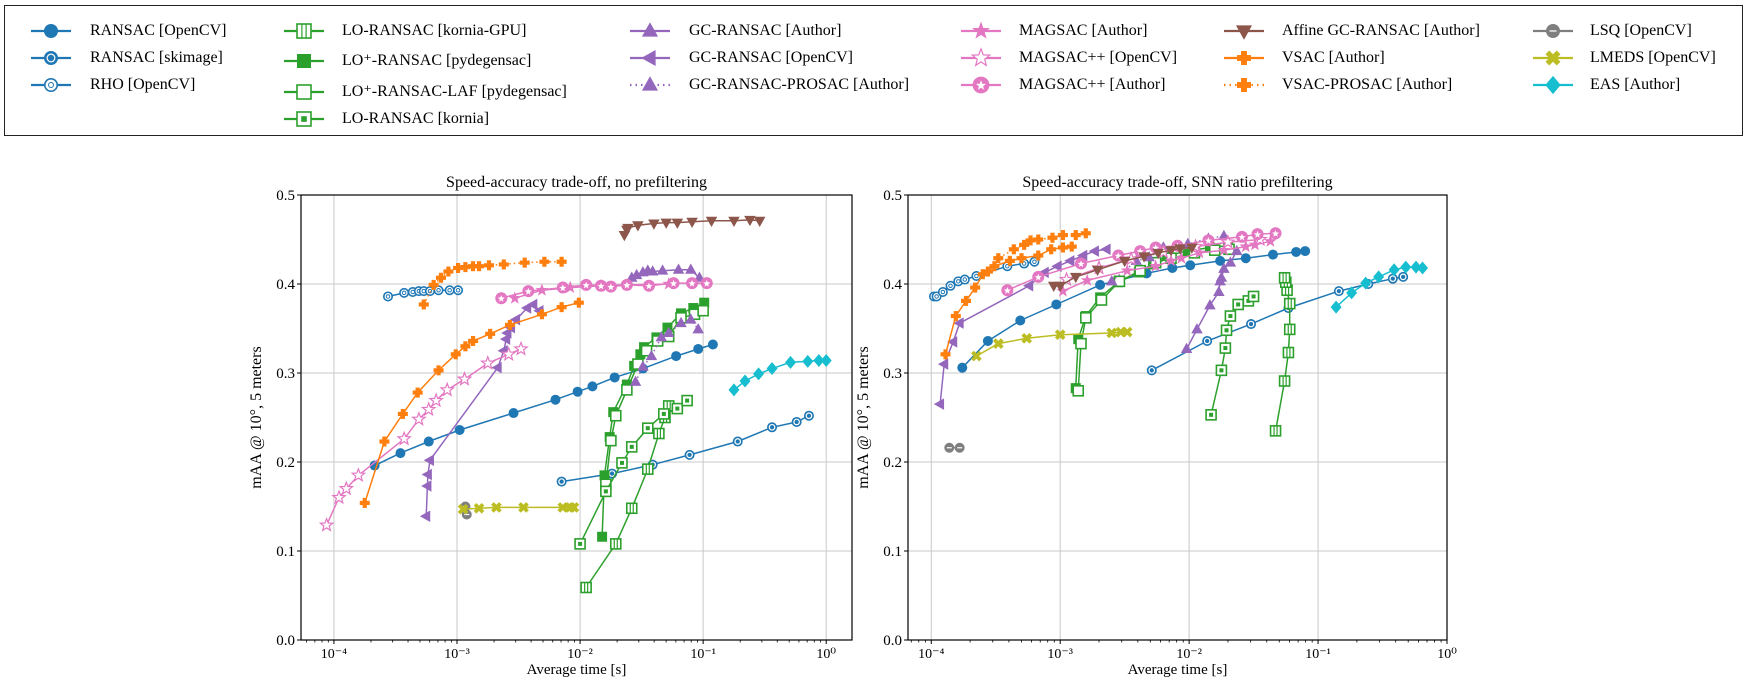 The height and width of the screenshot is (682, 1751). Describe the element at coordinates (666, 349) in the screenshot. I see `series-gc-ransac-prosac-author` at that location.